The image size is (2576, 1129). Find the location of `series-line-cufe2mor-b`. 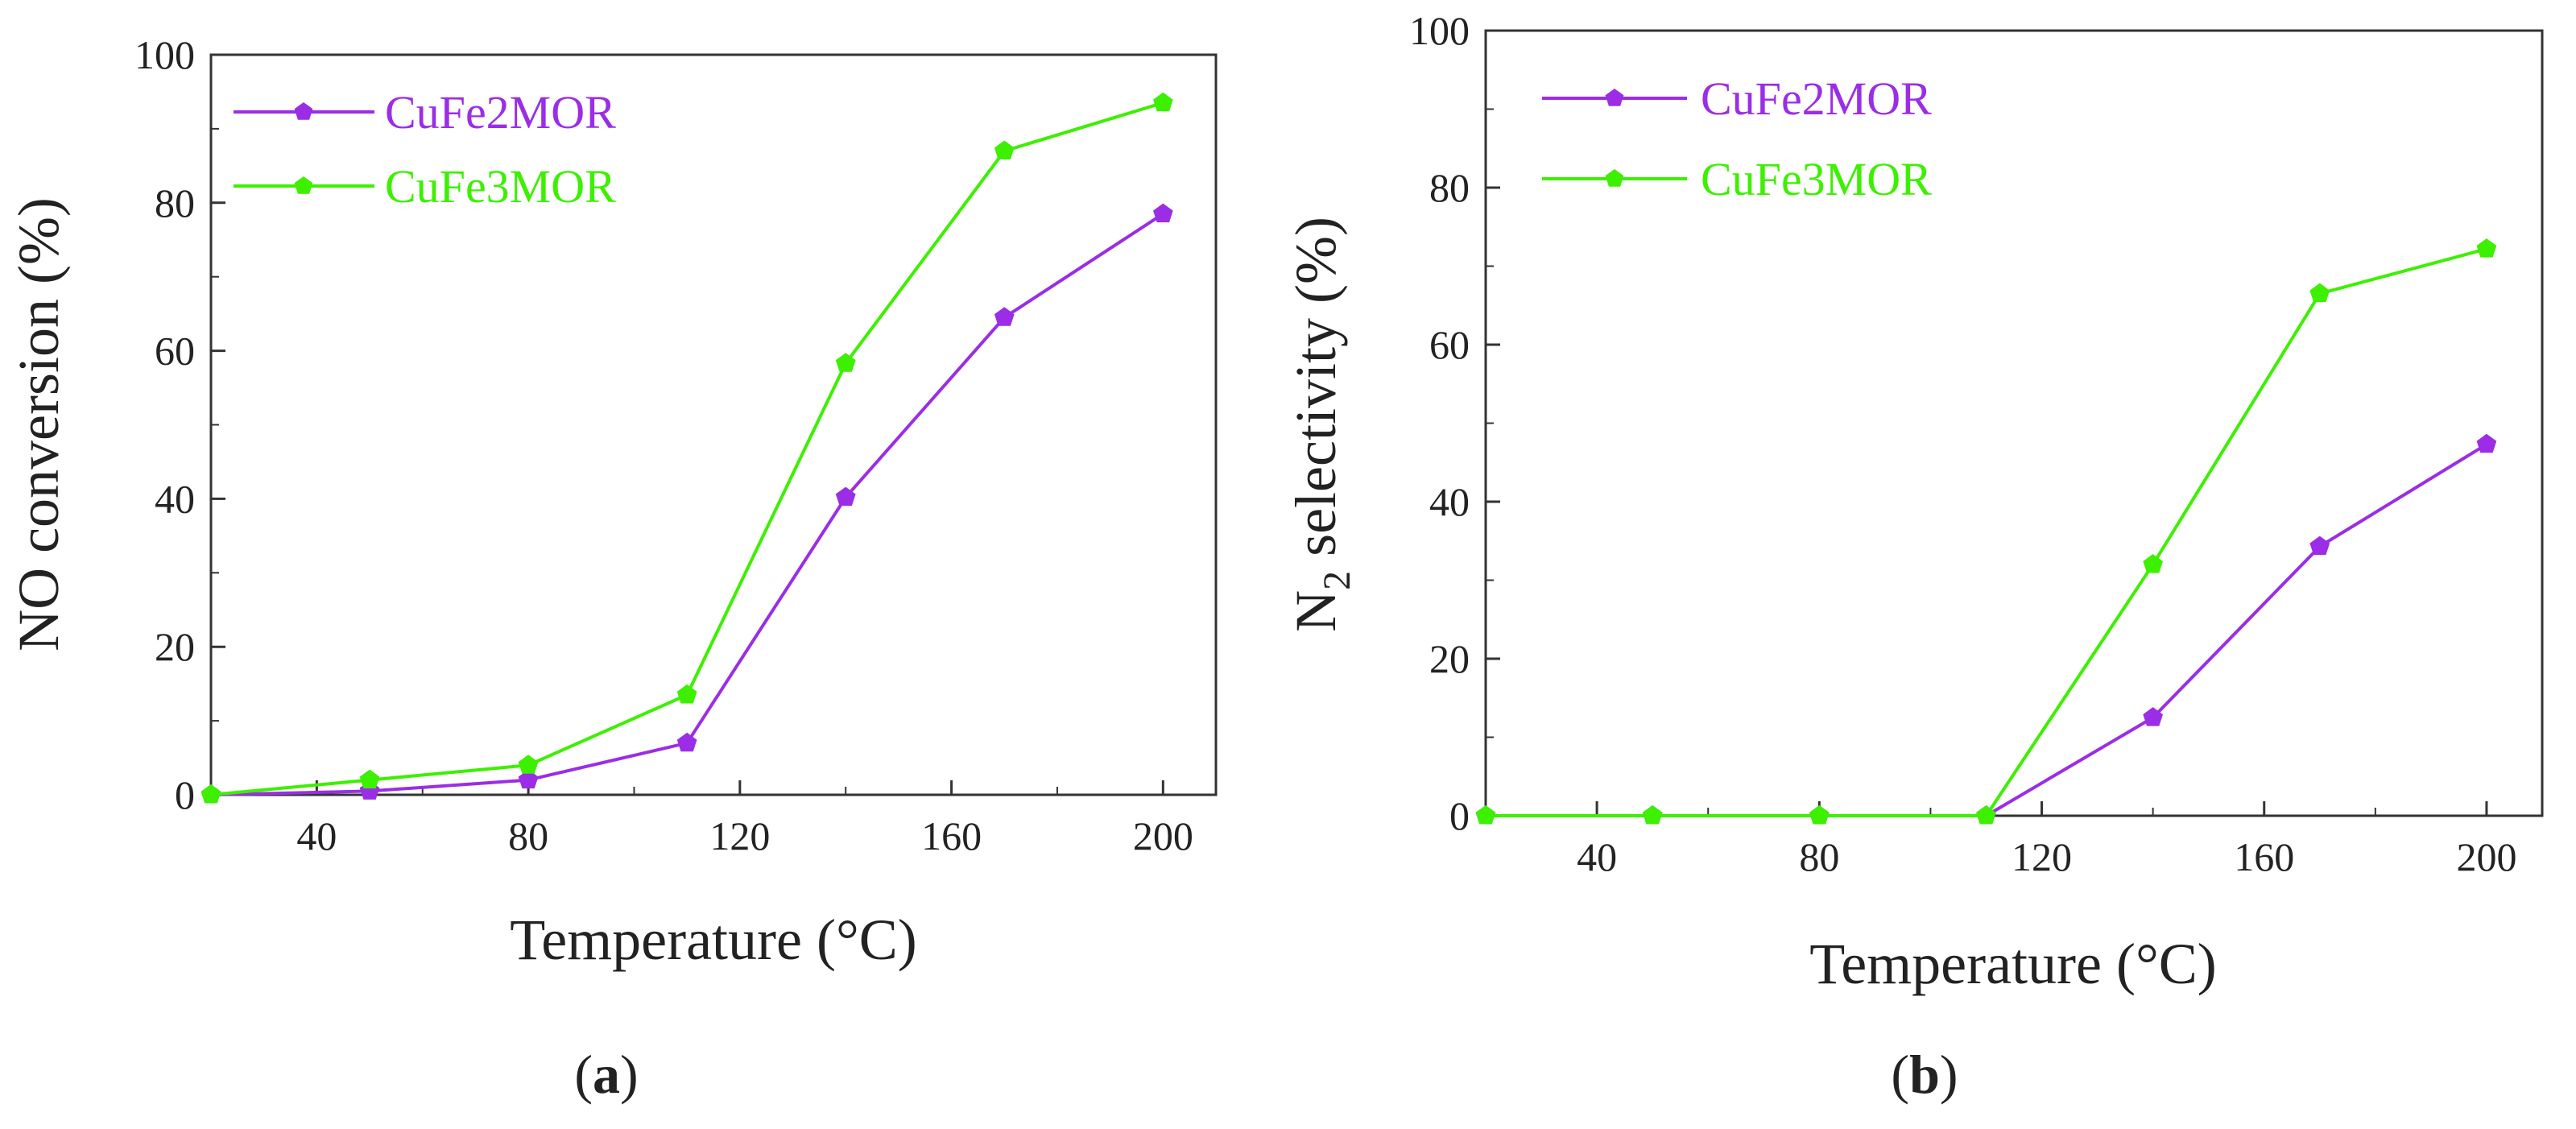

series-line-cufe2mor-b is located at coordinates (1986, 630).